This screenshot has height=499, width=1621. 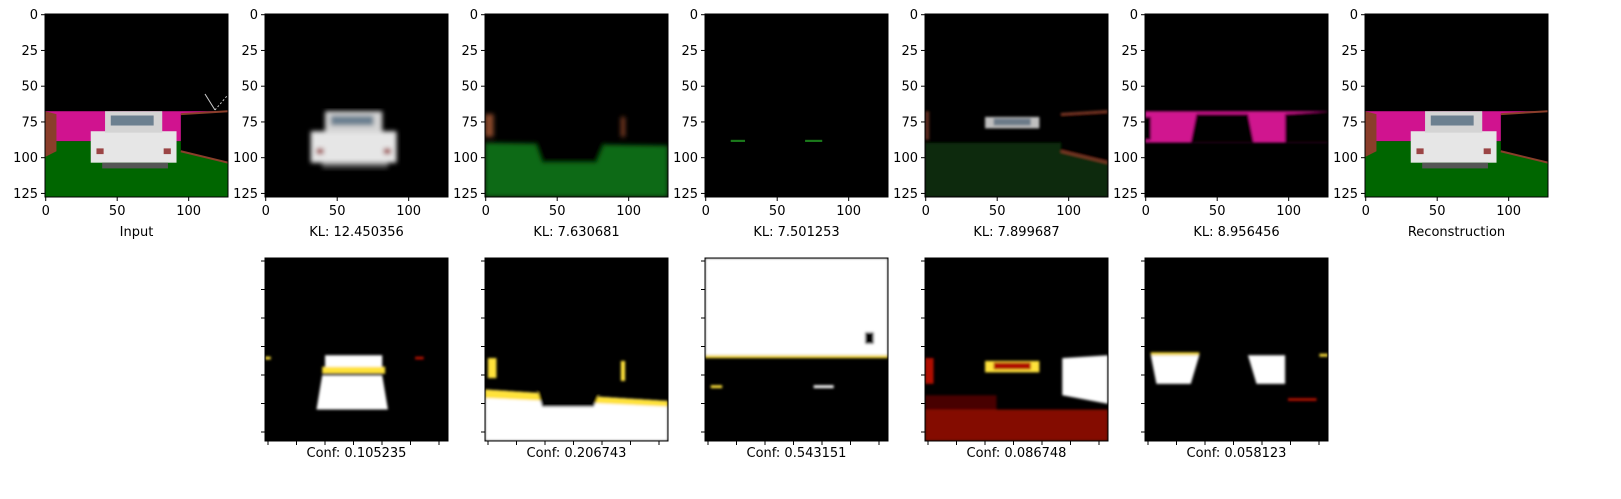 What do you see at coordinates (927, 125) in the screenshot?
I see `wall-left` at bounding box center [927, 125].